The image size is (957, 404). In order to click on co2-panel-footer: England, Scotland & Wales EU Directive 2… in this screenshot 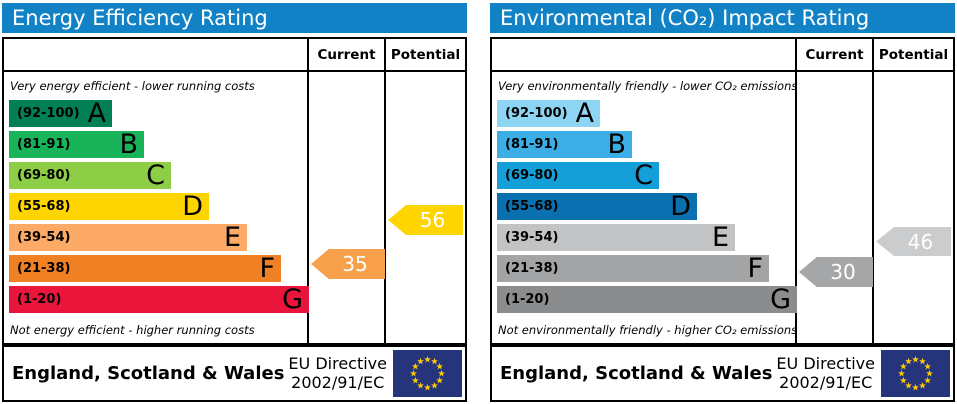, I will do `click(722, 373)`.